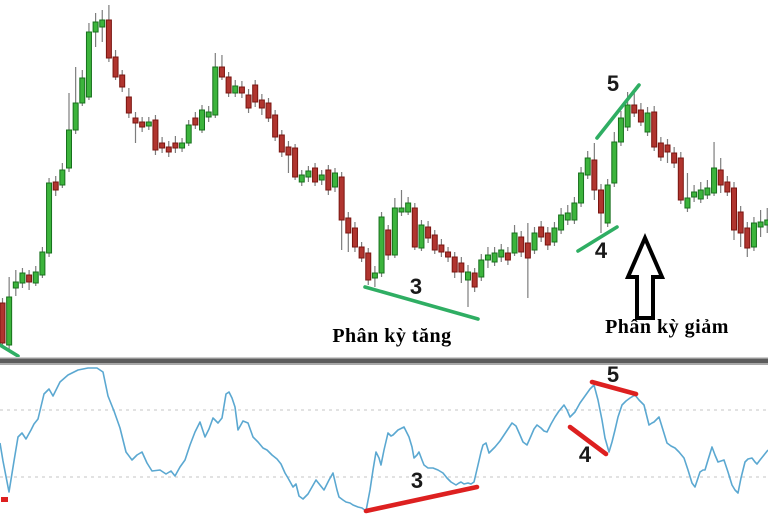  Describe the element at coordinates (4, 499) in the screenshot. I see `oscillator-red-tick` at that location.